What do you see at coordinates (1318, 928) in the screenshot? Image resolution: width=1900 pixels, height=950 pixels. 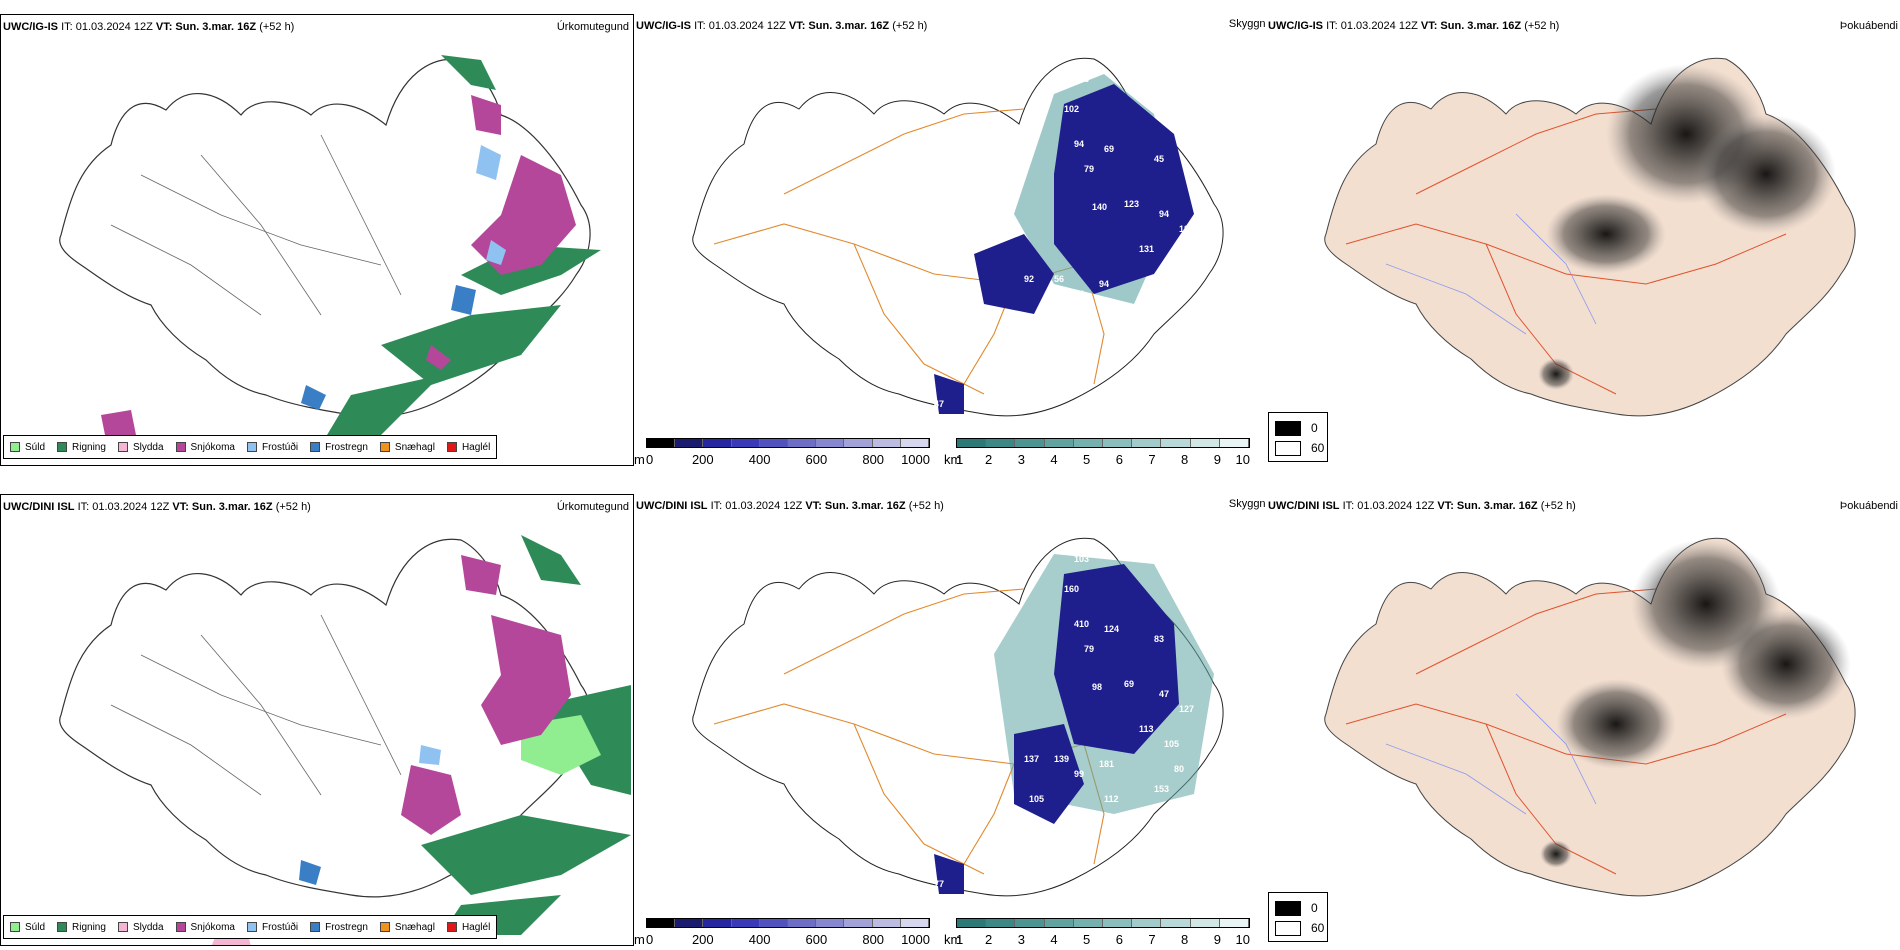 I see `fog-legend-label: 60` at bounding box center [1318, 928].